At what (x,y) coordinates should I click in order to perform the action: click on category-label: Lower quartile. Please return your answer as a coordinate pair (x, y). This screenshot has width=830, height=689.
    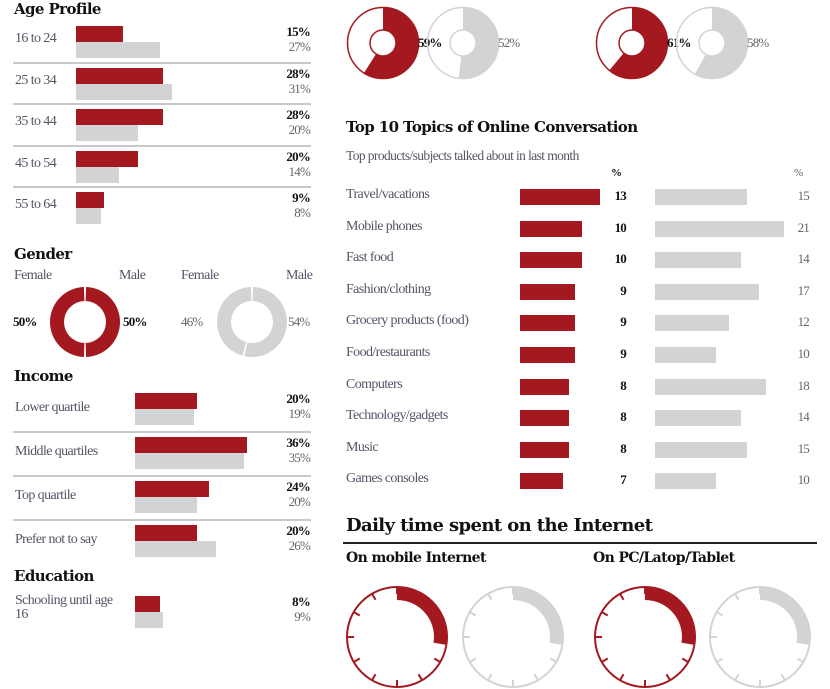
    Looking at the image, I should click on (52, 407).